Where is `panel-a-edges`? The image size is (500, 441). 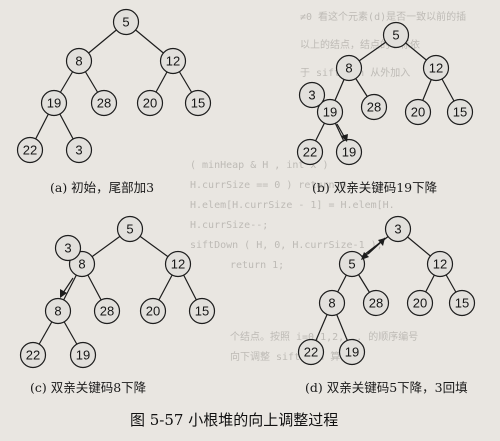
panel-a-edges is located at coordinates (114, 86).